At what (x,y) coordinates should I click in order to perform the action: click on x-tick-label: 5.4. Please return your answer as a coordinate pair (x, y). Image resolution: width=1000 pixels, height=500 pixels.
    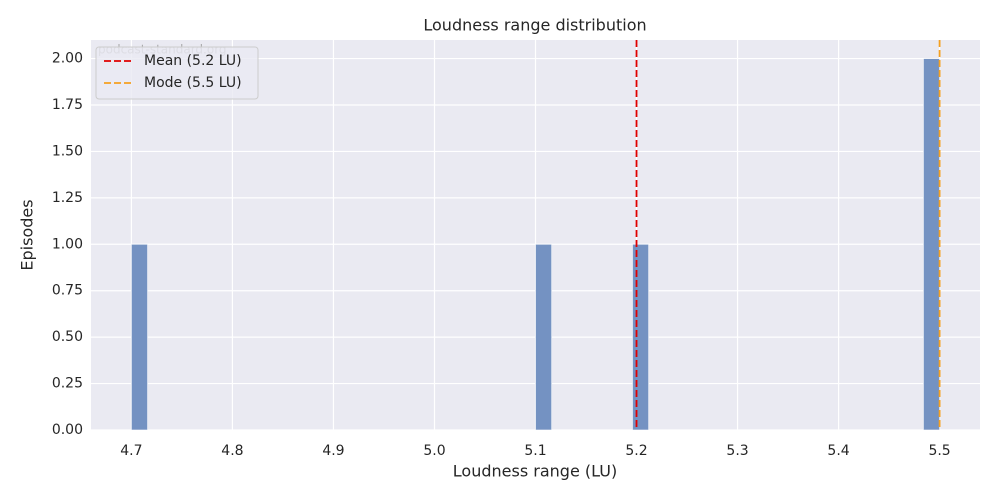
    Looking at the image, I should click on (838, 451).